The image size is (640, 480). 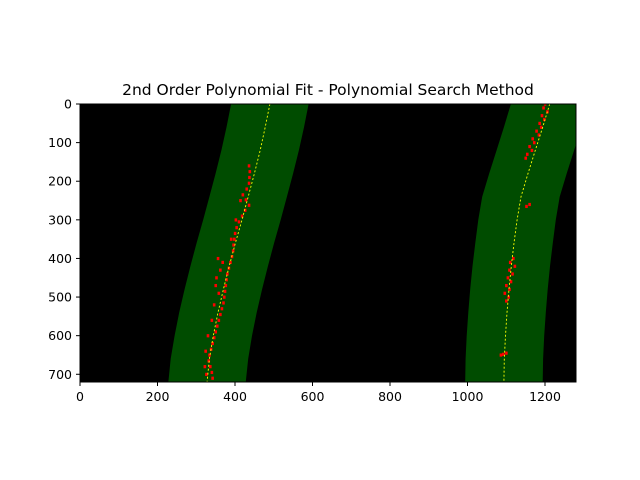 What do you see at coordinates (60, 219) in the screenshot?
I see `y-tick-label: 300` at bounding box center [60, 219].